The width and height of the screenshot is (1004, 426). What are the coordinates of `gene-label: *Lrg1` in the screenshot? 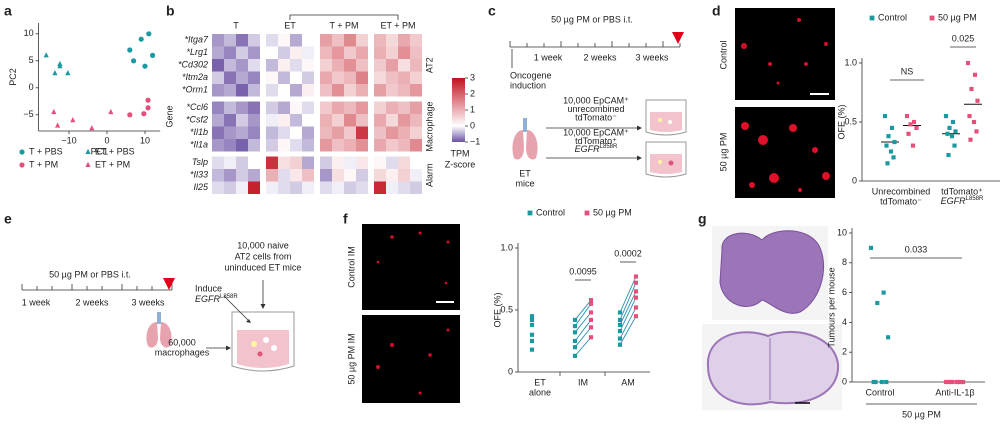 It's located at (197, 52).